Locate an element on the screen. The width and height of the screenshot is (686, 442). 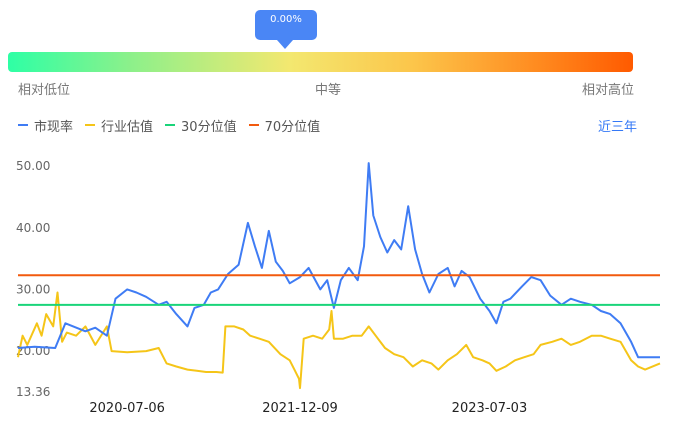
legend-item-p70: 70分位值 is located at coordinates (284, 125).